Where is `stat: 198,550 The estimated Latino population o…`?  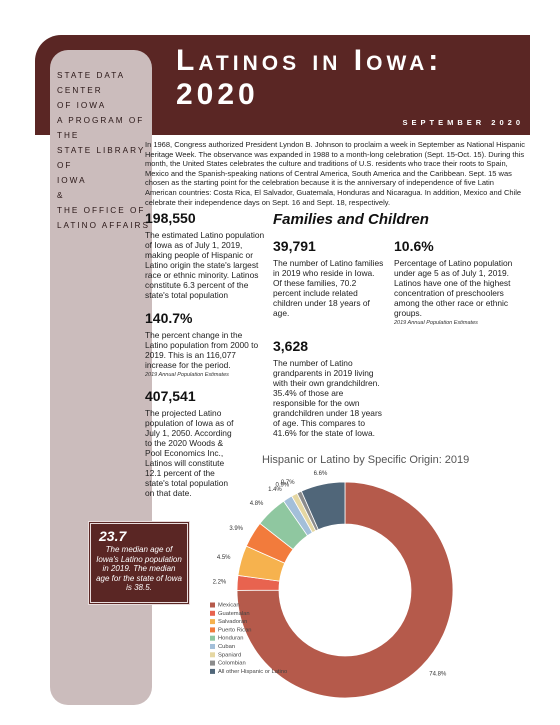 stat: 198,550 The estimated Latino population o… is located at coordinates (206, 255).